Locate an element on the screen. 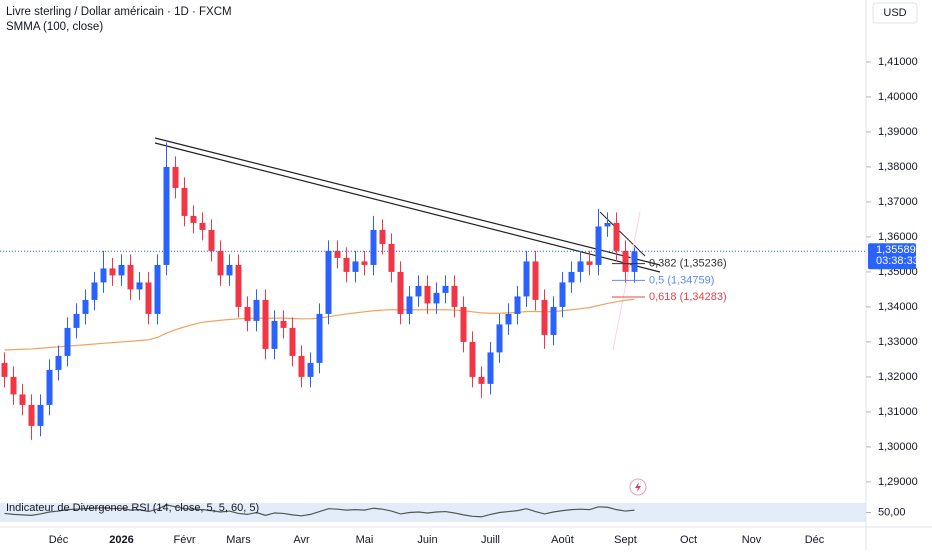 The image size is (932, 555). countdown-label: 03:38:33 is located at coordinates (897, 261).